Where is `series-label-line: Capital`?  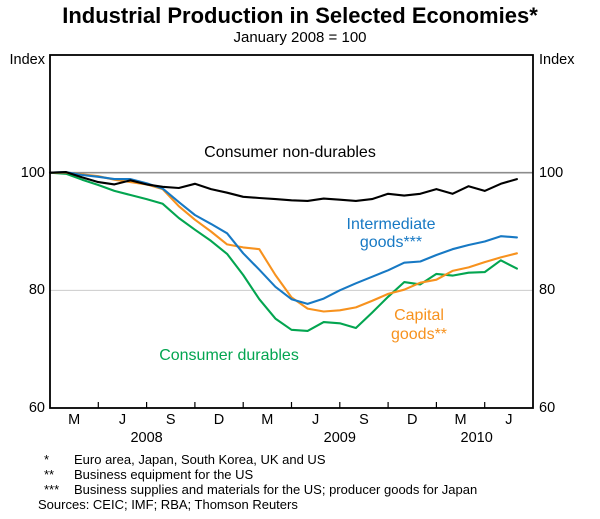 series-label-line: Capital is located at coordinates (419, 315).